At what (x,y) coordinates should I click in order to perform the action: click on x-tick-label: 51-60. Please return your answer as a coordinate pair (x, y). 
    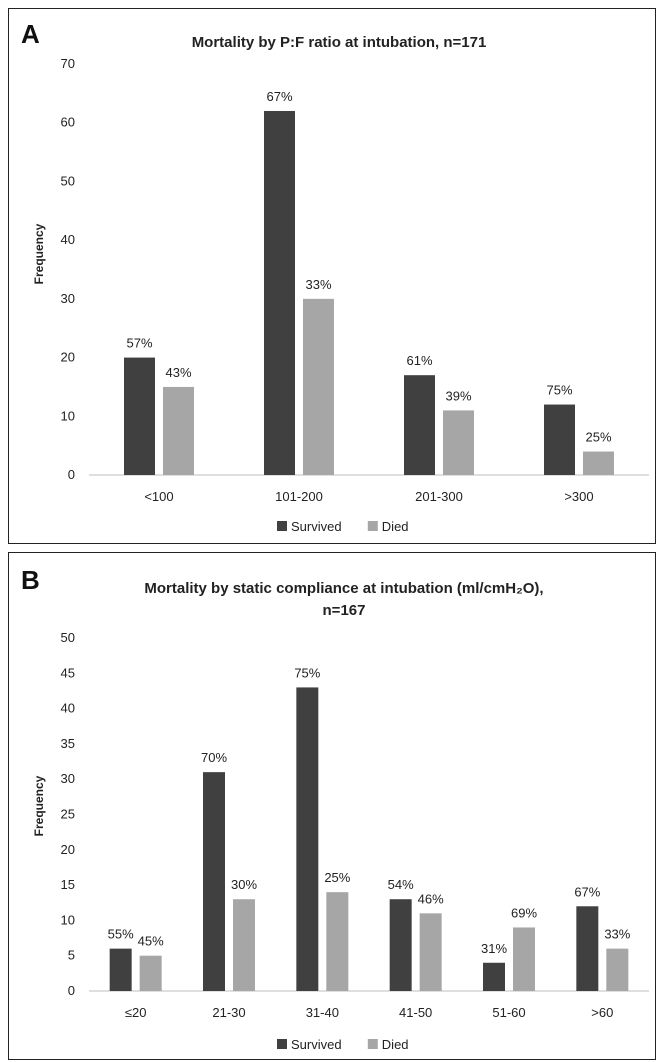
    Looking at the image, I should click on (508, 1012).